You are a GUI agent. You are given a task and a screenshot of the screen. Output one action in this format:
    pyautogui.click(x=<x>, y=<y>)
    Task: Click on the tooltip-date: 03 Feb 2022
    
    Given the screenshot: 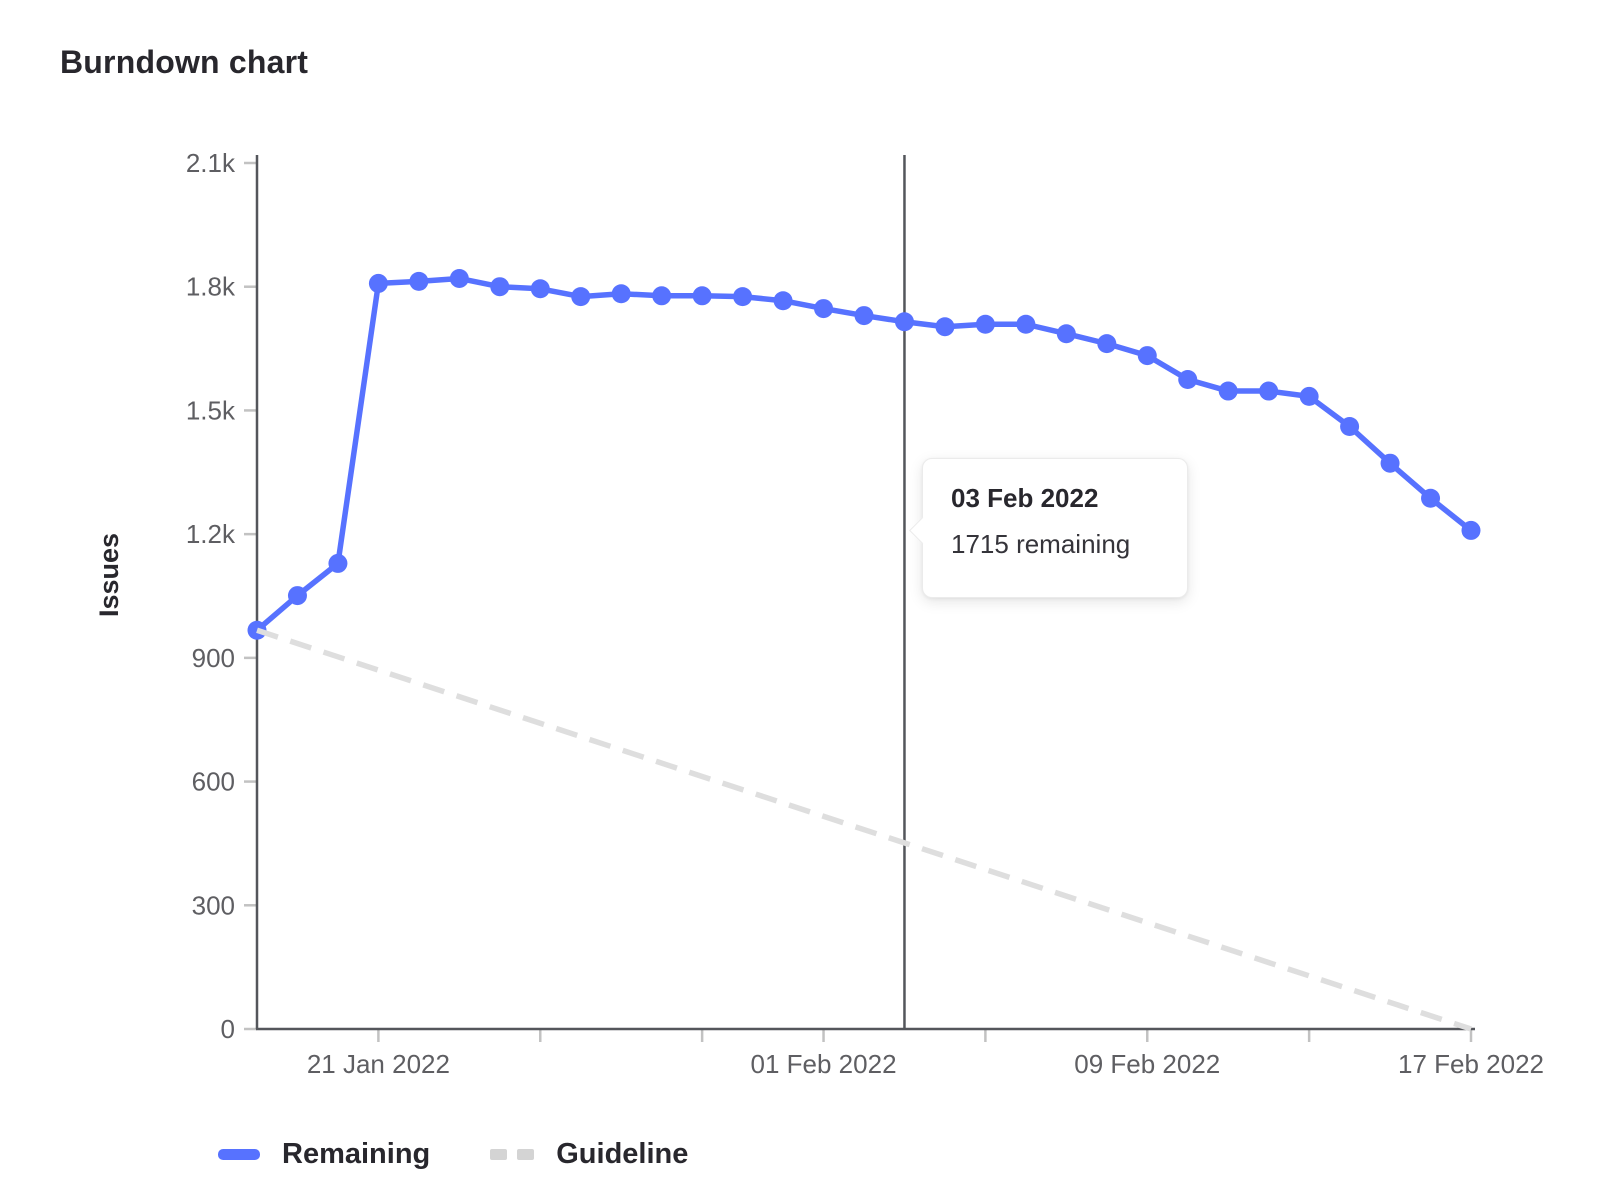 What is the action you would take?
    pyautogui.click(x=1025, y=498)
    